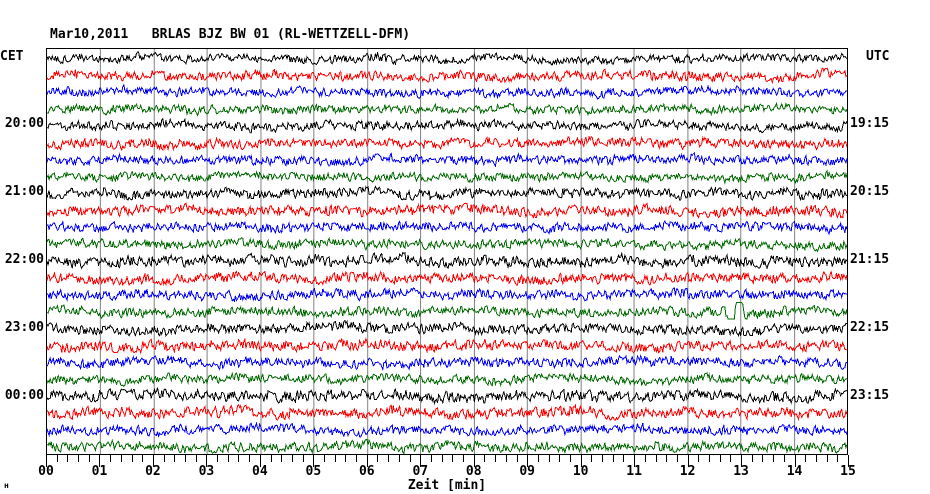 The height and width of the screenshot is (494, 930). Describe the element at coordinates (260, 471) in the screenshot. I see `x-axis-label-04: 04` at that location.